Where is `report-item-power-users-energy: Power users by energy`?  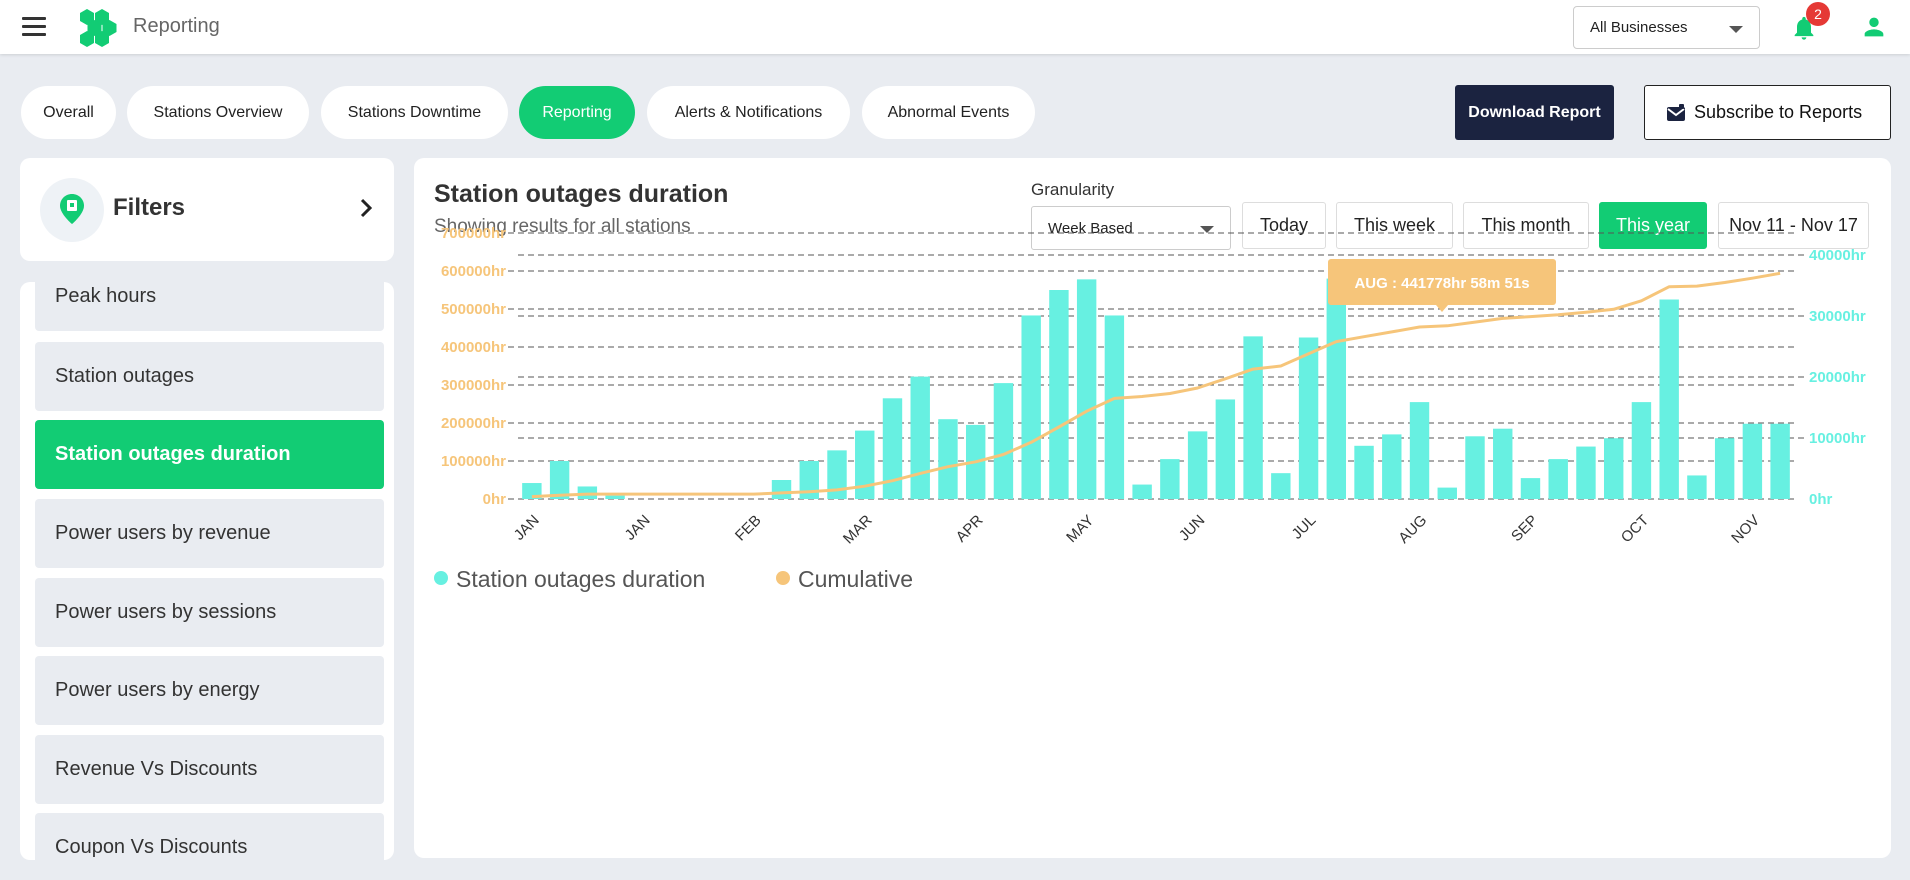 report-item-power-users-energy: Power users by energy is located at coordinates (209, 690).